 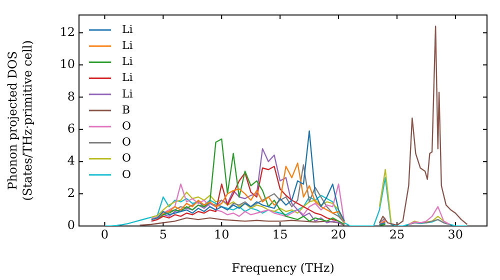 I want to click on y-tick-label: 6, so click(x=71, y=128).